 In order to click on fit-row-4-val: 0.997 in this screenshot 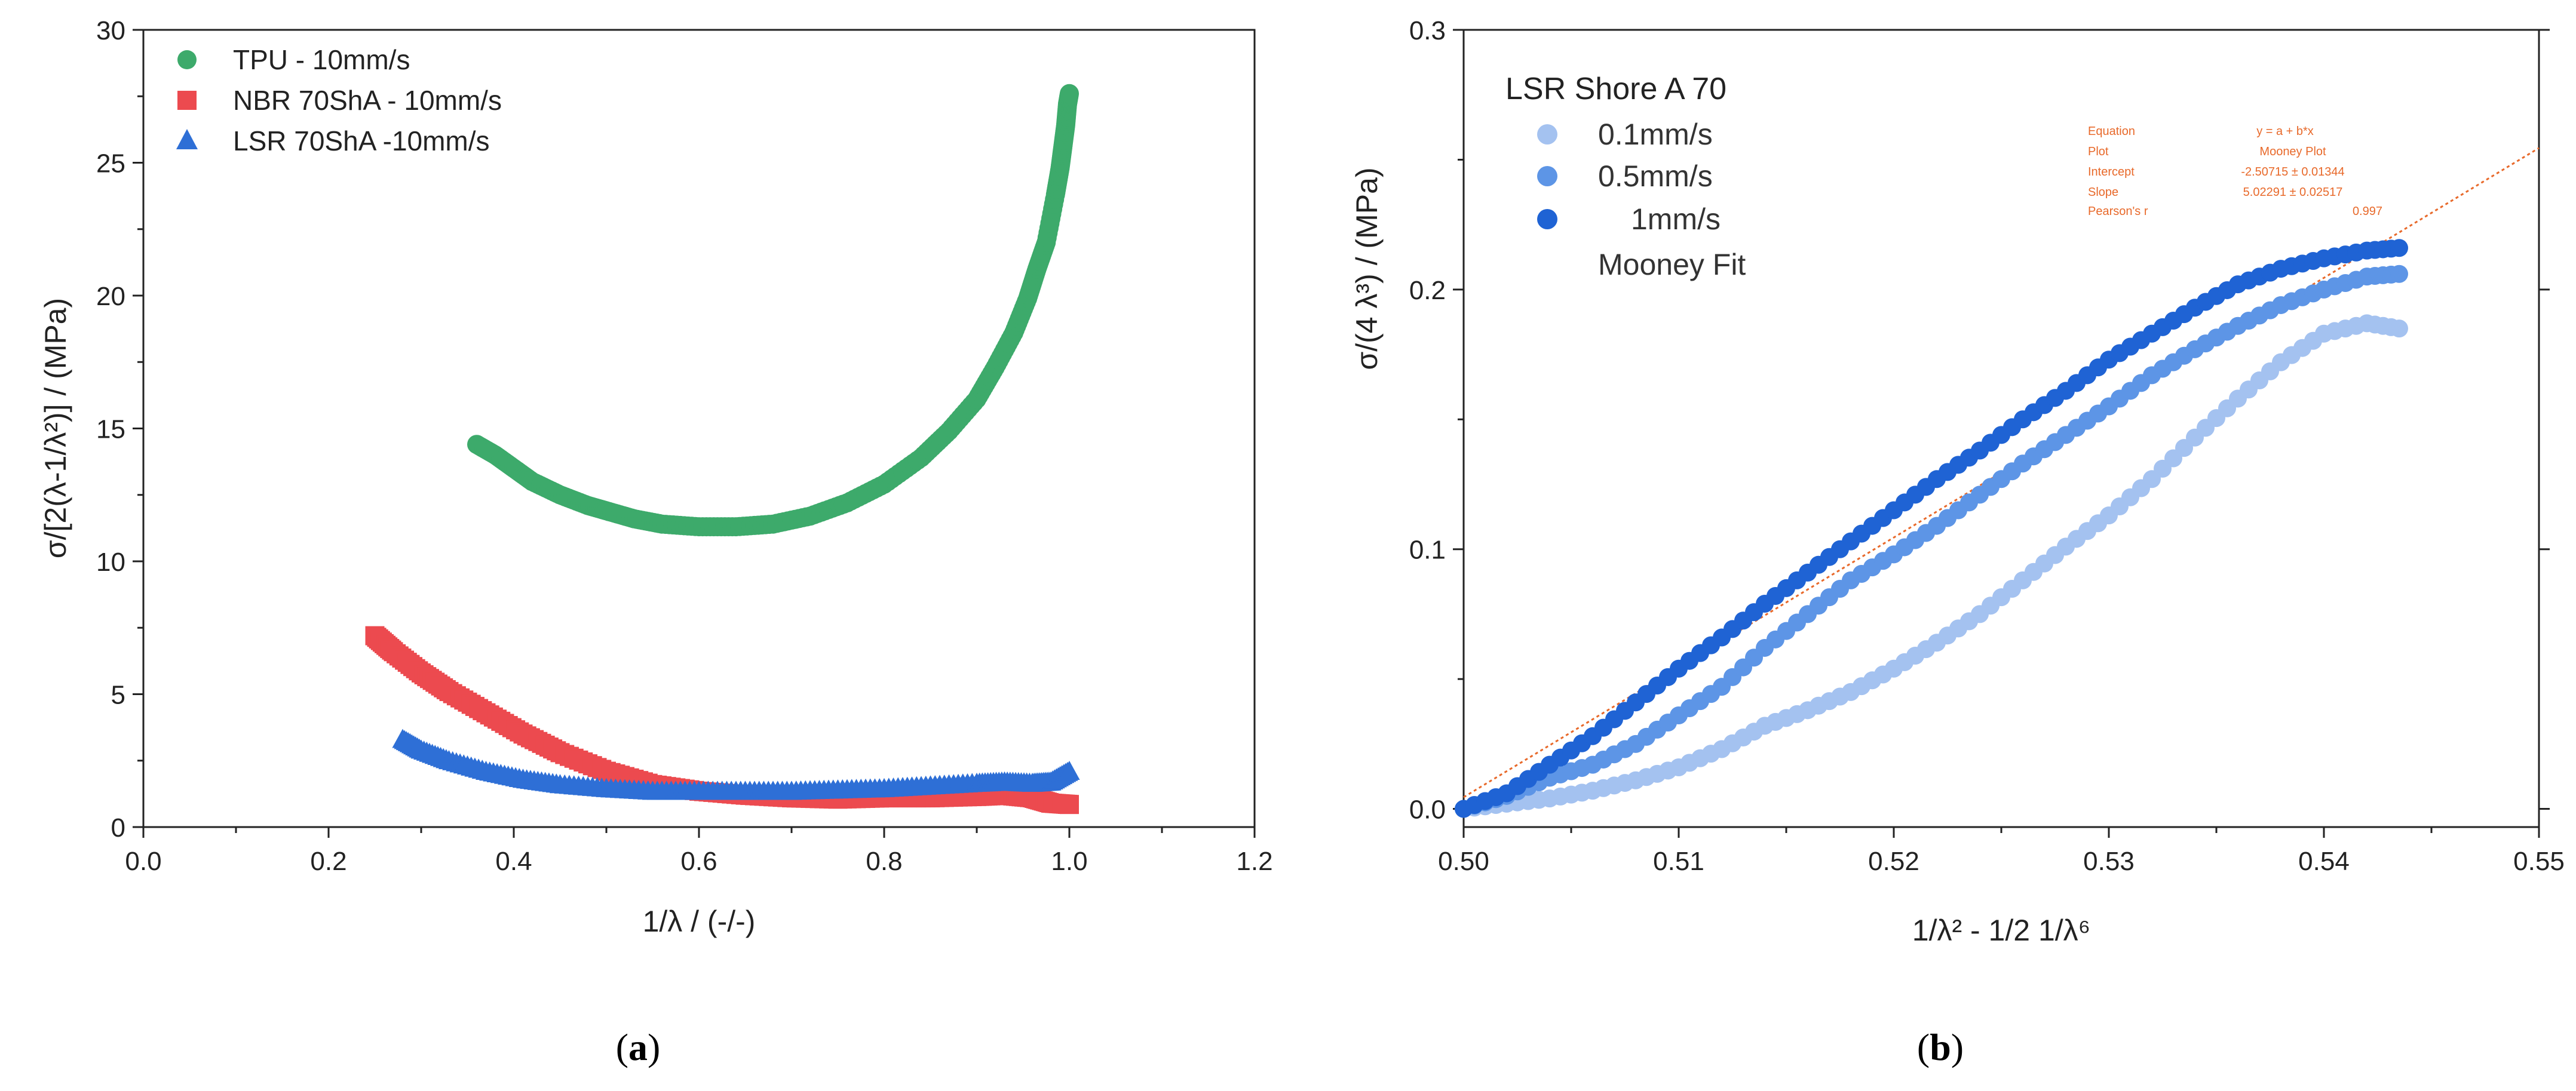, I will do `click(2367, 212)`.